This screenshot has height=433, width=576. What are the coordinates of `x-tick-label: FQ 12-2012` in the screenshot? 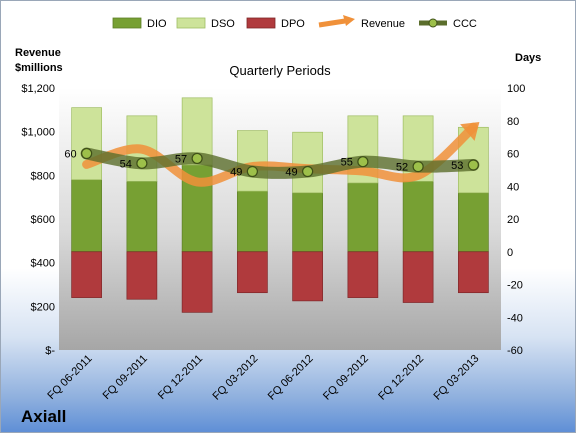 It's located at (401, 378).